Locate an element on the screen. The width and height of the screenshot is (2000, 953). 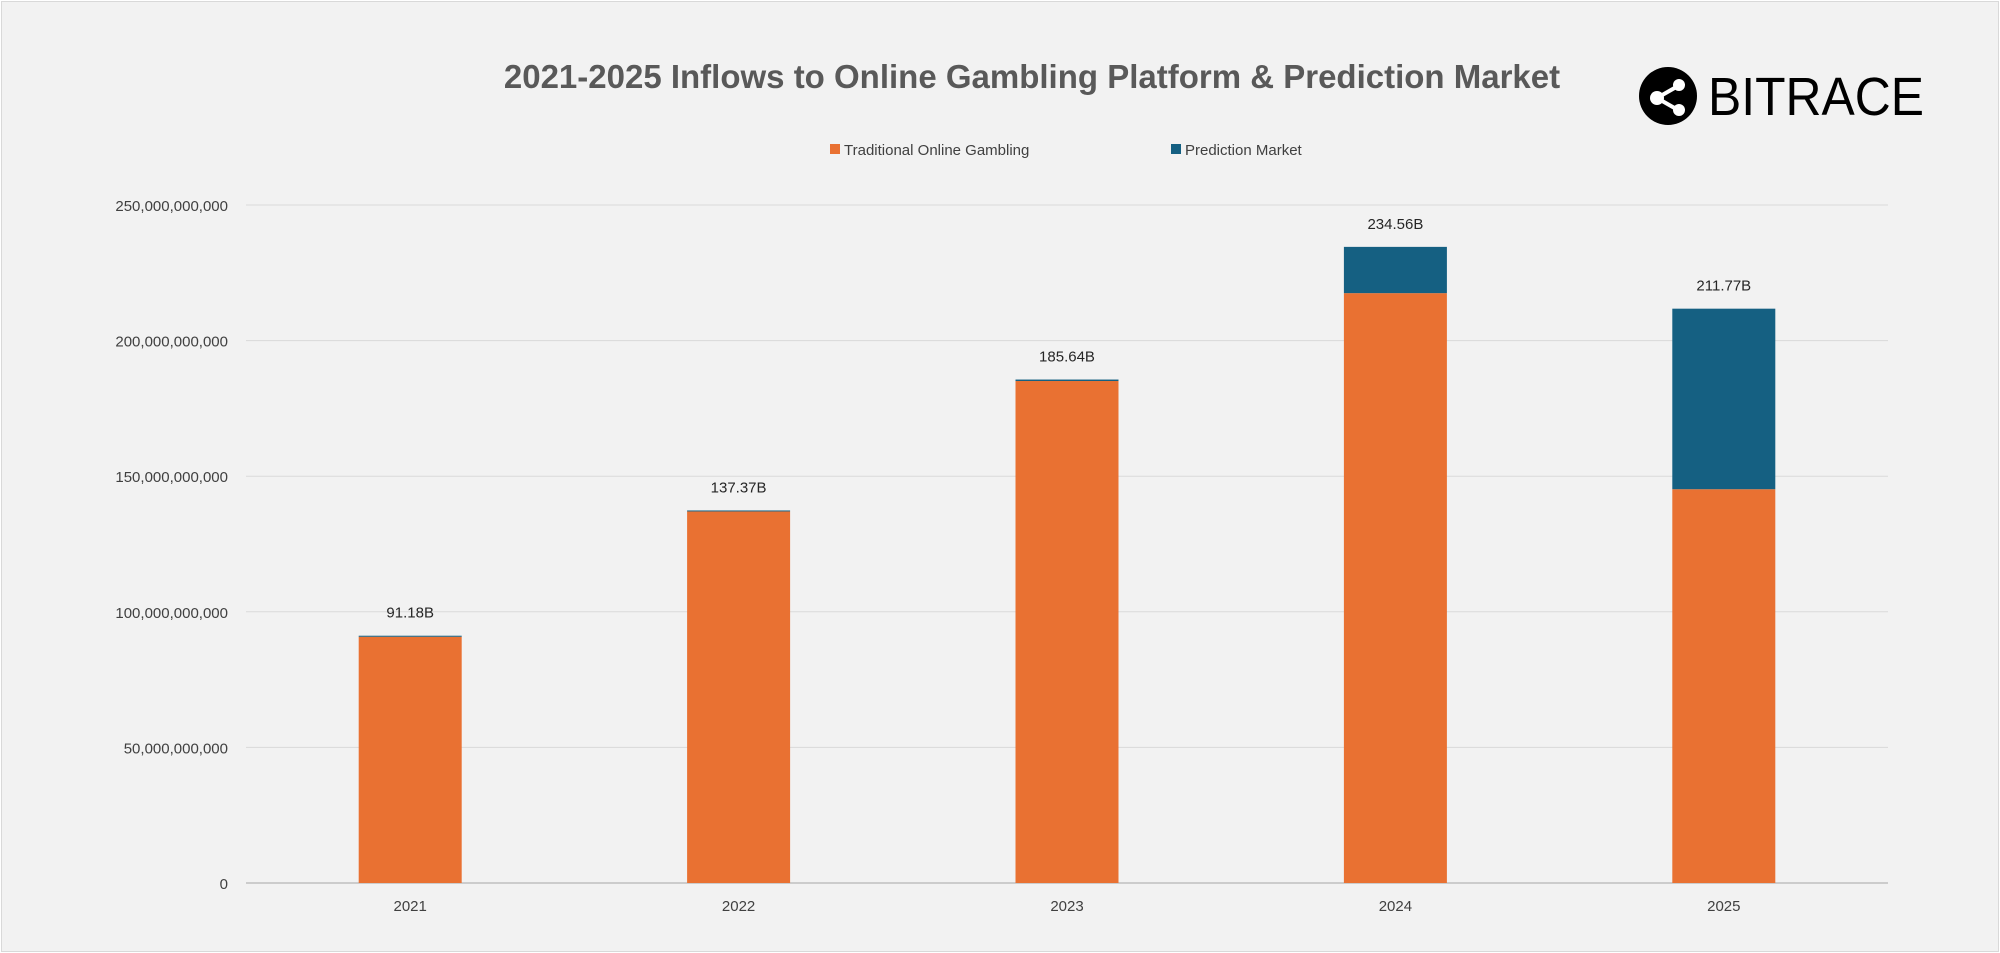
x-axis: 2021 2022 2023 2024 2025 is located at coordinates (1067, 906).